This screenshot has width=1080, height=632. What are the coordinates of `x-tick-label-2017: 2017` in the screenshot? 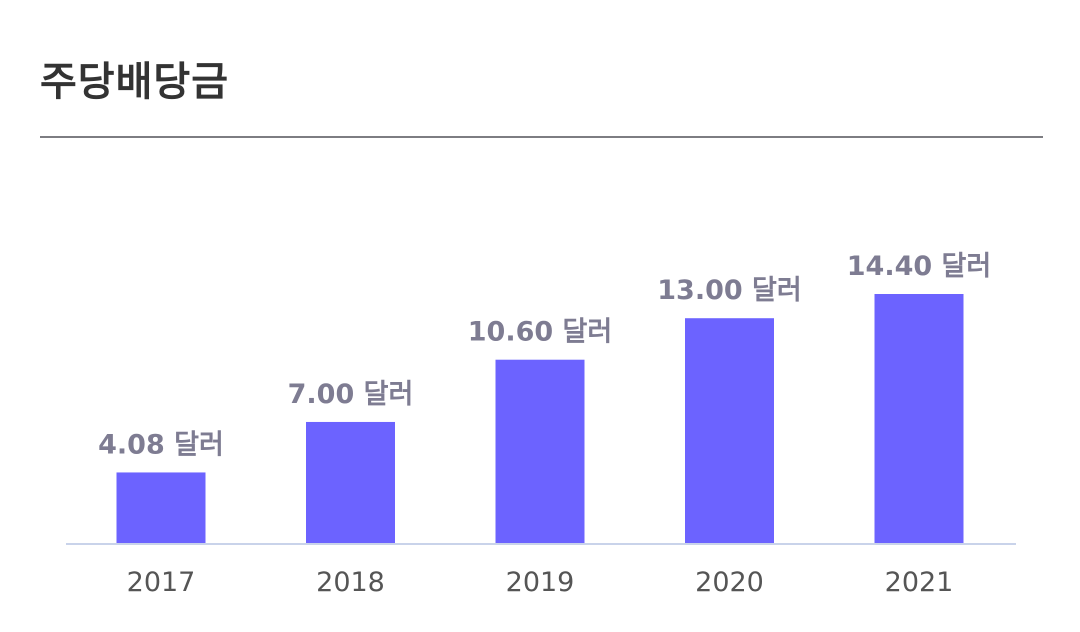 It's located at (161, 582).